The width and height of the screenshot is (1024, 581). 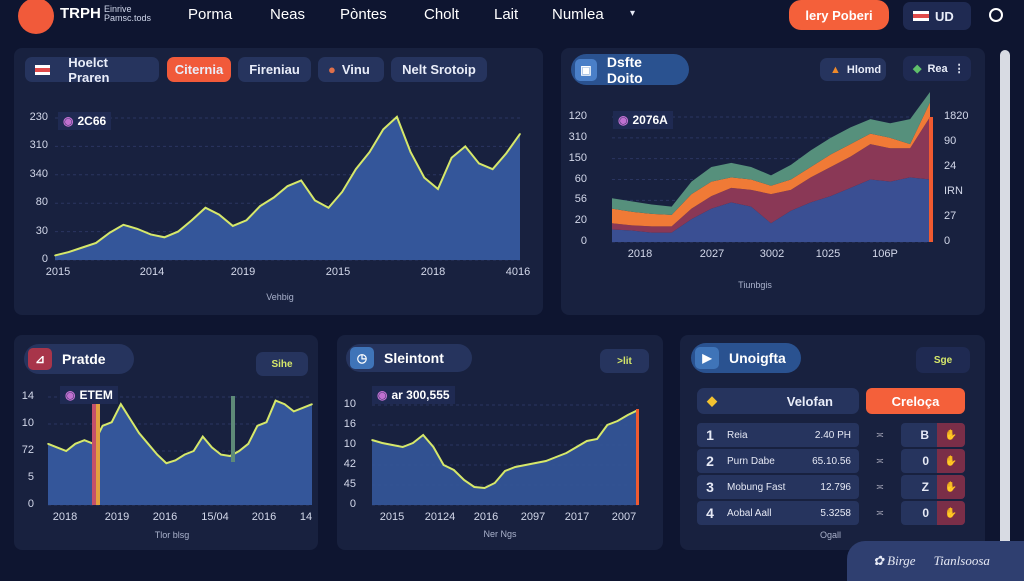 I want to click on x-tick-label: 2015, so click(x=338, y=272).